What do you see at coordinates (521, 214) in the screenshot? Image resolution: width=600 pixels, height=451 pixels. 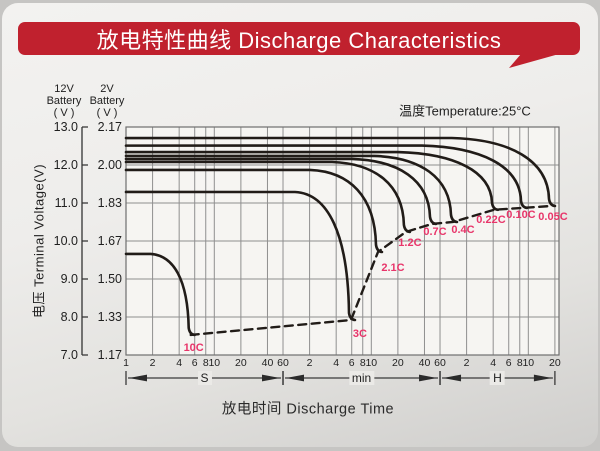 I see `curve-label-0.10C: 0.10C` at bounding box center [521, 214].